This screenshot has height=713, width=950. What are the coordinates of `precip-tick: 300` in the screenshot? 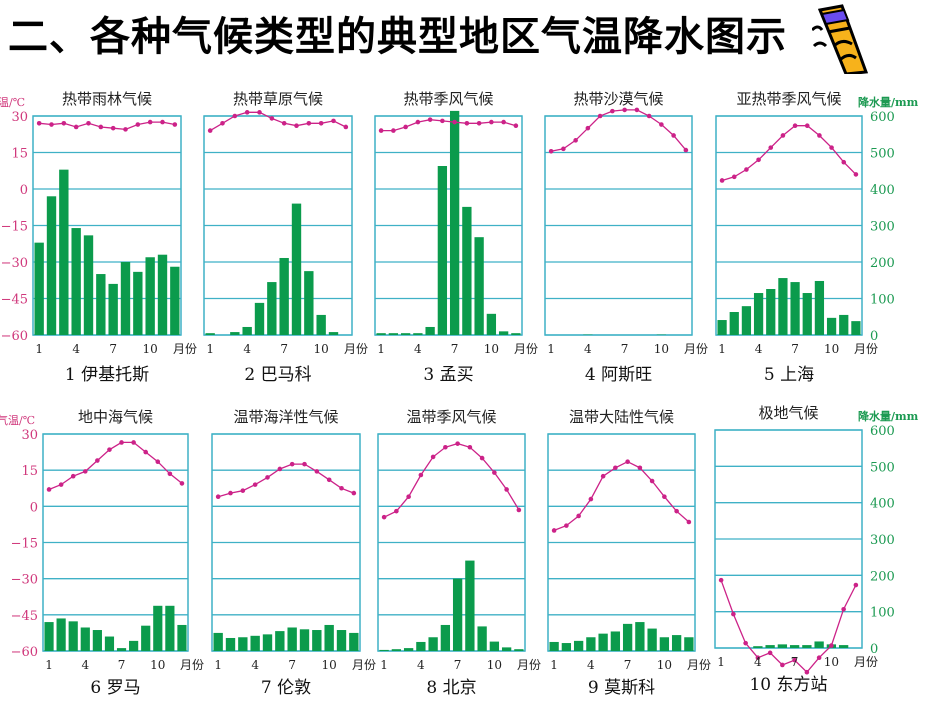 It's located at (882, 540).